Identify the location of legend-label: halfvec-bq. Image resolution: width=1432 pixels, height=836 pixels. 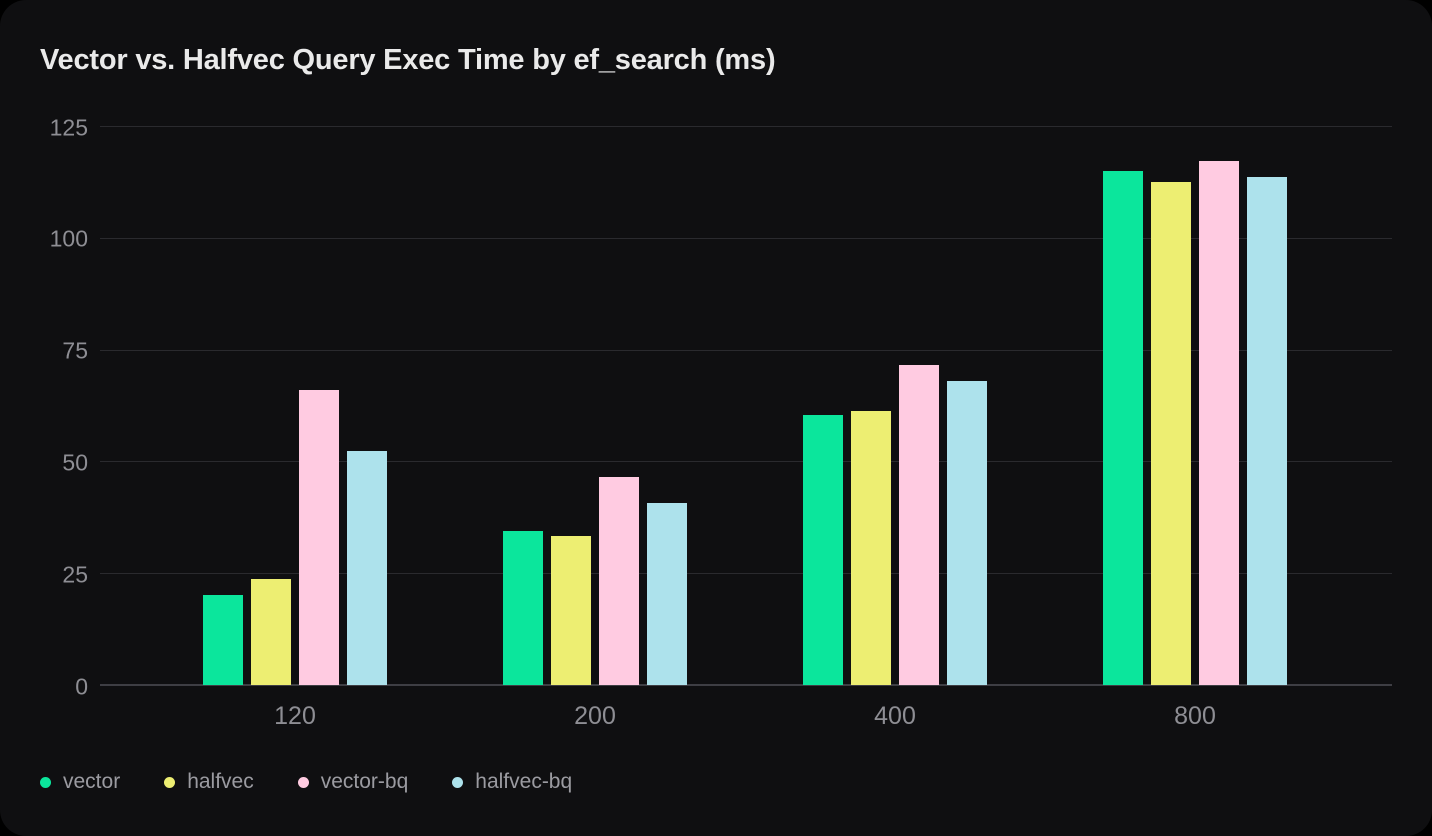
(524, 781).